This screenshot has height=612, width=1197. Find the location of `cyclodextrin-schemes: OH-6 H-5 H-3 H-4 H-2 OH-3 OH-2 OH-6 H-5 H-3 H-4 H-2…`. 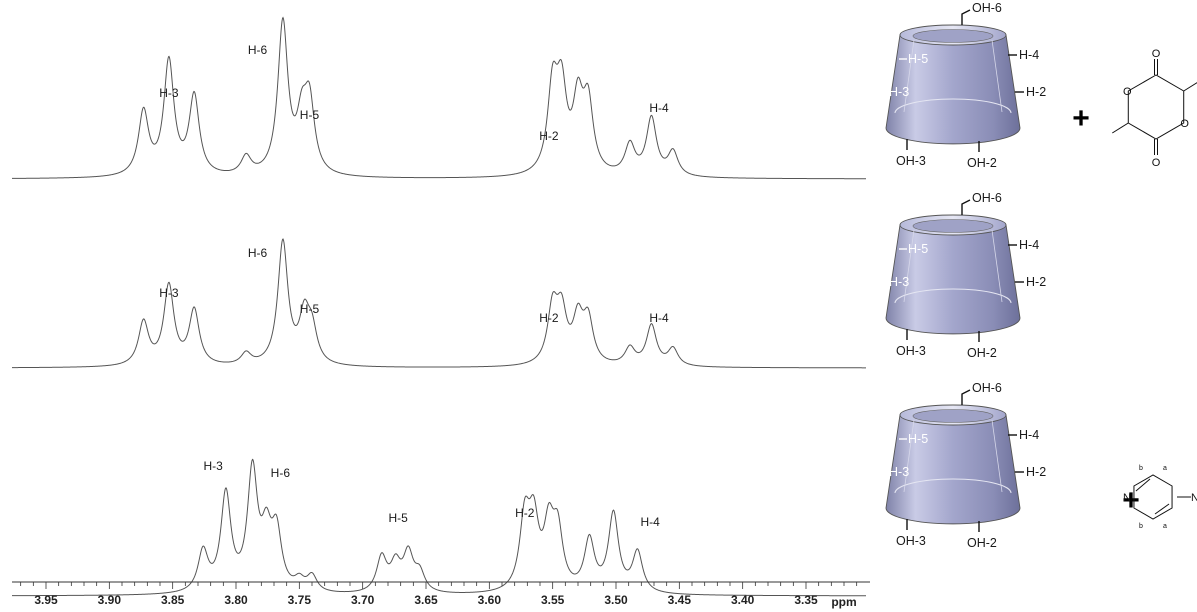

cyclodextrin-schemes: OH-6 H-5 H-3 H-4 H-2 OH-3 OH-2 OH-6 H-5 H-3 H-4 H-2… is located at coordinates (963, 275).